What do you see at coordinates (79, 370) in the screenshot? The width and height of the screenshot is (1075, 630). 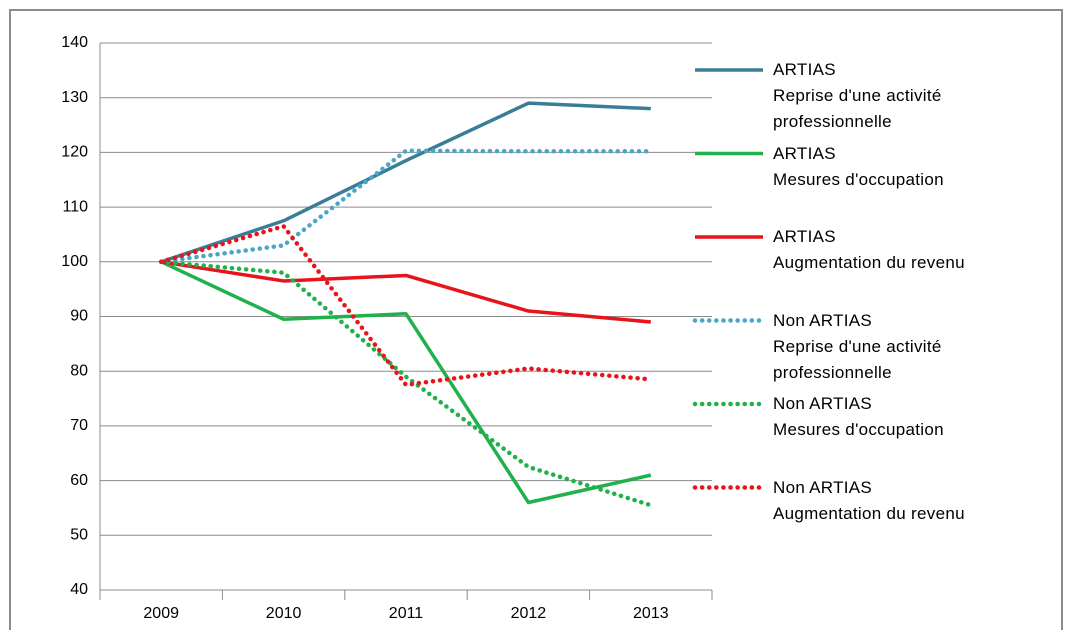 I see `y-tick-label: 80` at bounding box center [79, 370].